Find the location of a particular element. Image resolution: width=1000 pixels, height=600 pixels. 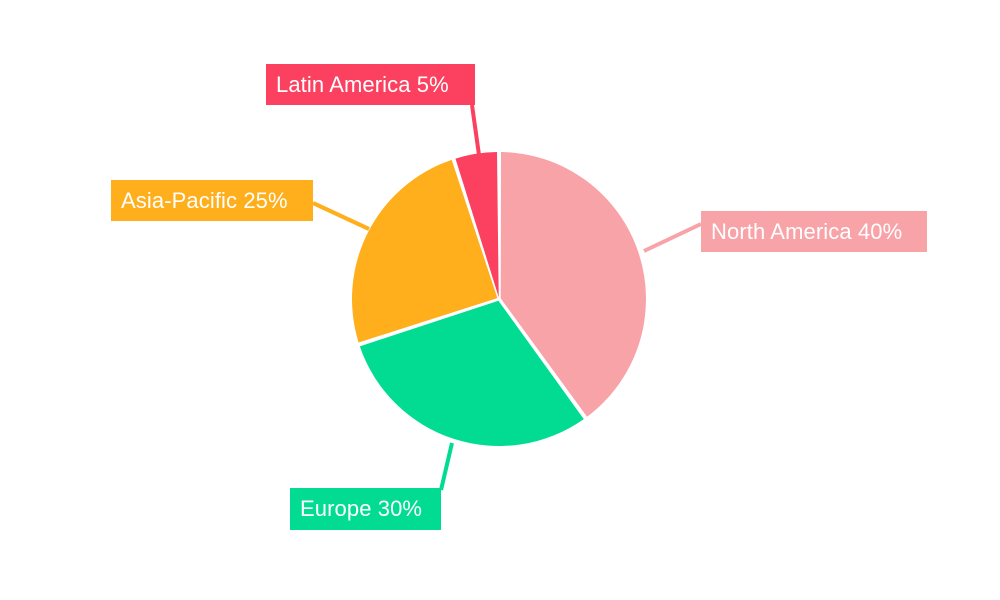

slice-label-text: Europe 30% is located at coordinates (361, 508).